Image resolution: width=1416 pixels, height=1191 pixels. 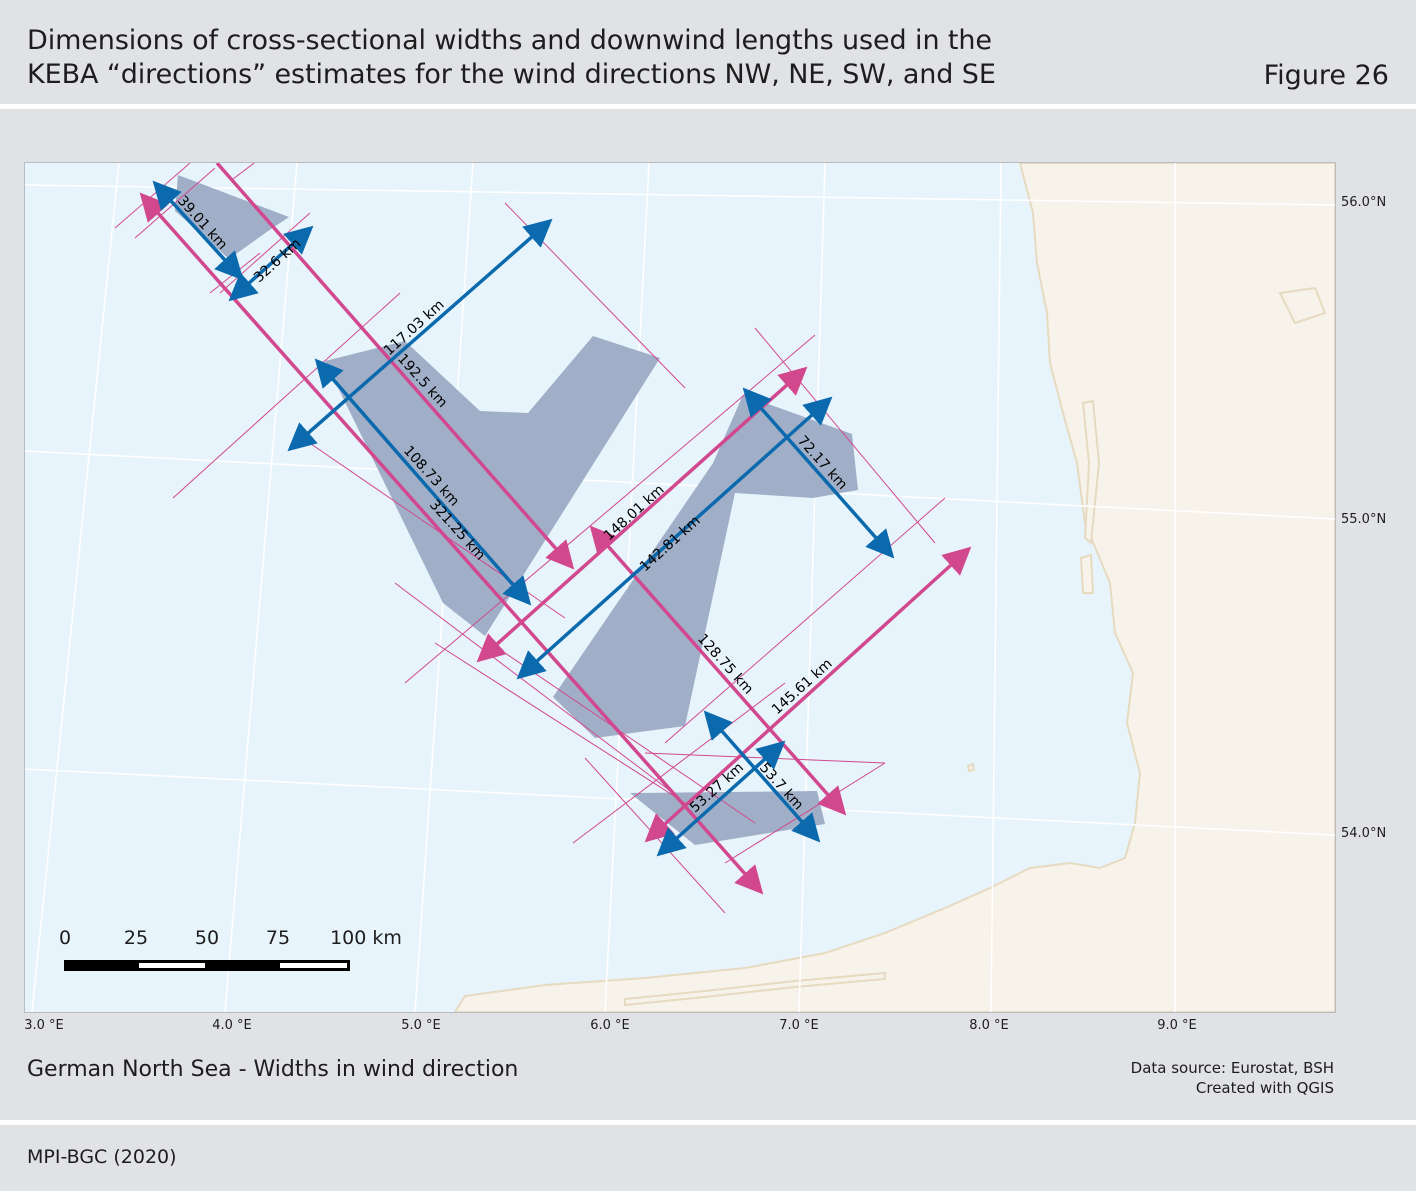 I want to click on scale-label-50: 50, so click(x=207, y=938).